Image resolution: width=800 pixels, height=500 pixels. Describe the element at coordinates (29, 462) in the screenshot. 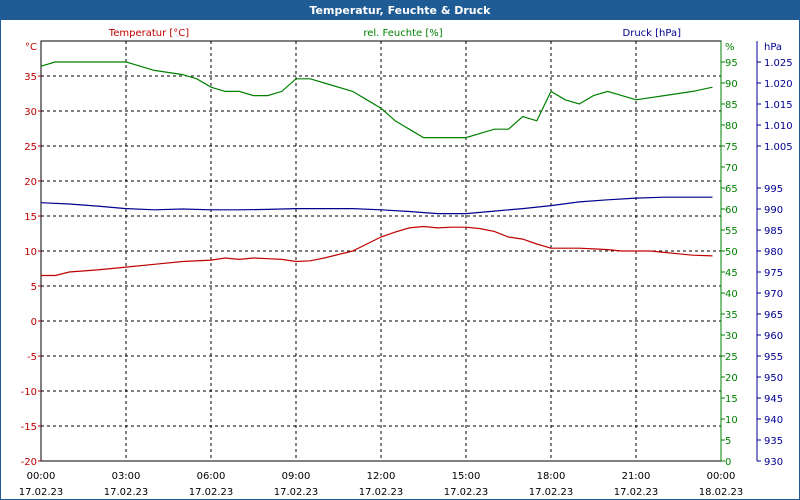

I see `temp-tick-label: -20` at that location.